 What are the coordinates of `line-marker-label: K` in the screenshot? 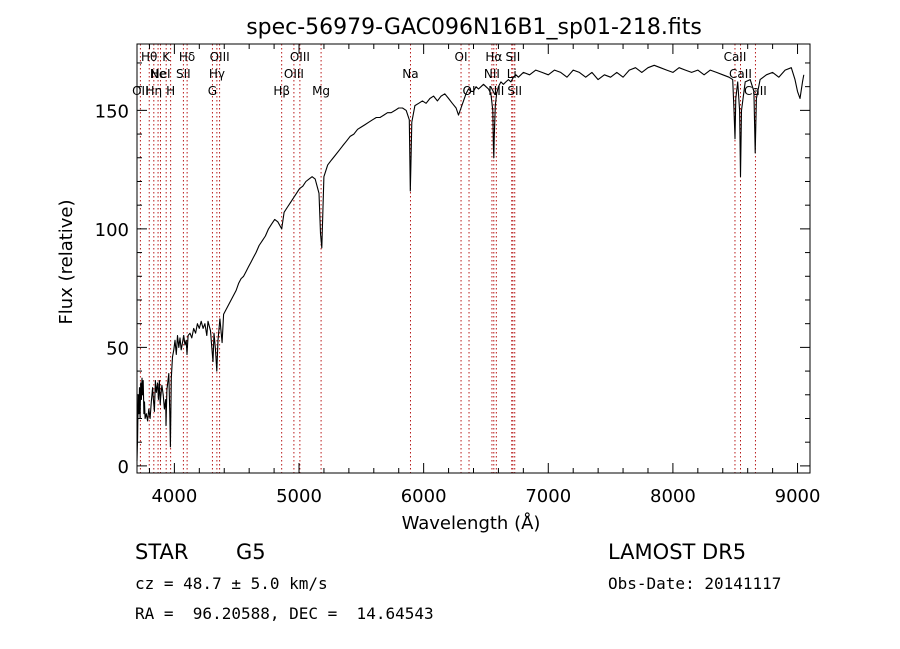 It's located at (166, 57).